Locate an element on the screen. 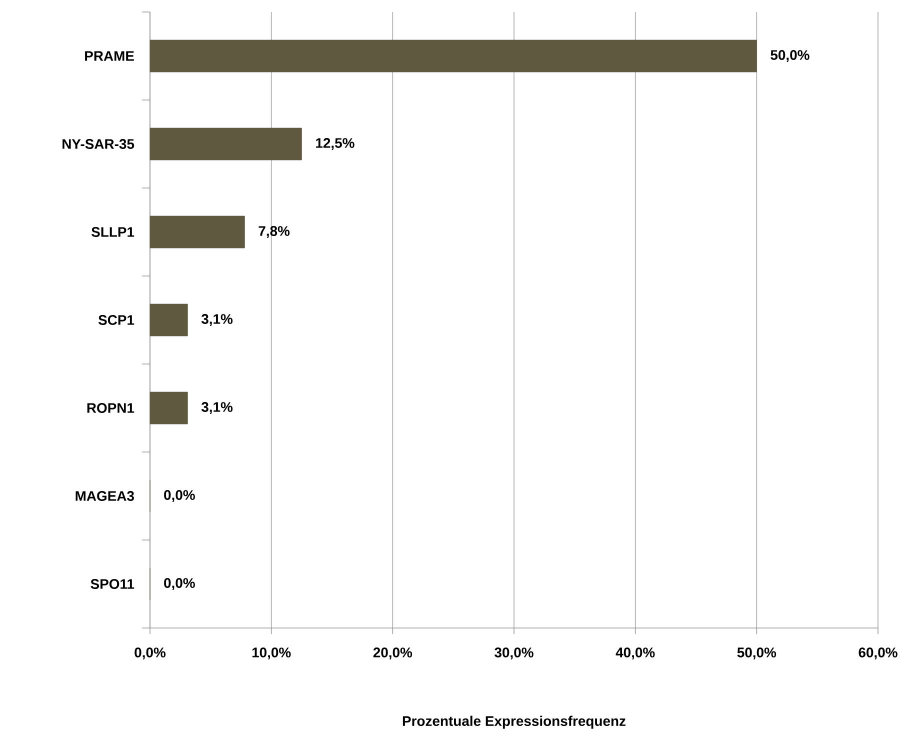 The width and height of the screenshot is (915, 744). y-tick-label: NY-SAR-35 is located at coordinates (98, 144).